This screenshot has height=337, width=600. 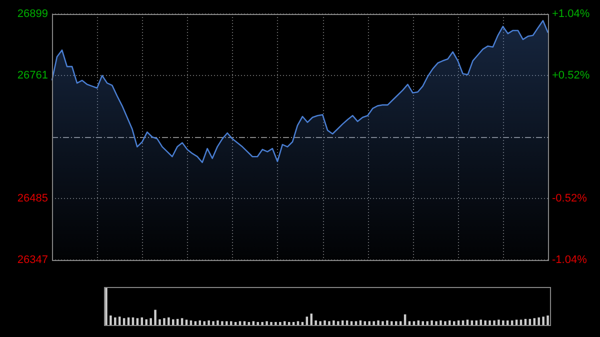 I want to click on y2-tick-label: -1.04%, so click(x=570, y=260).